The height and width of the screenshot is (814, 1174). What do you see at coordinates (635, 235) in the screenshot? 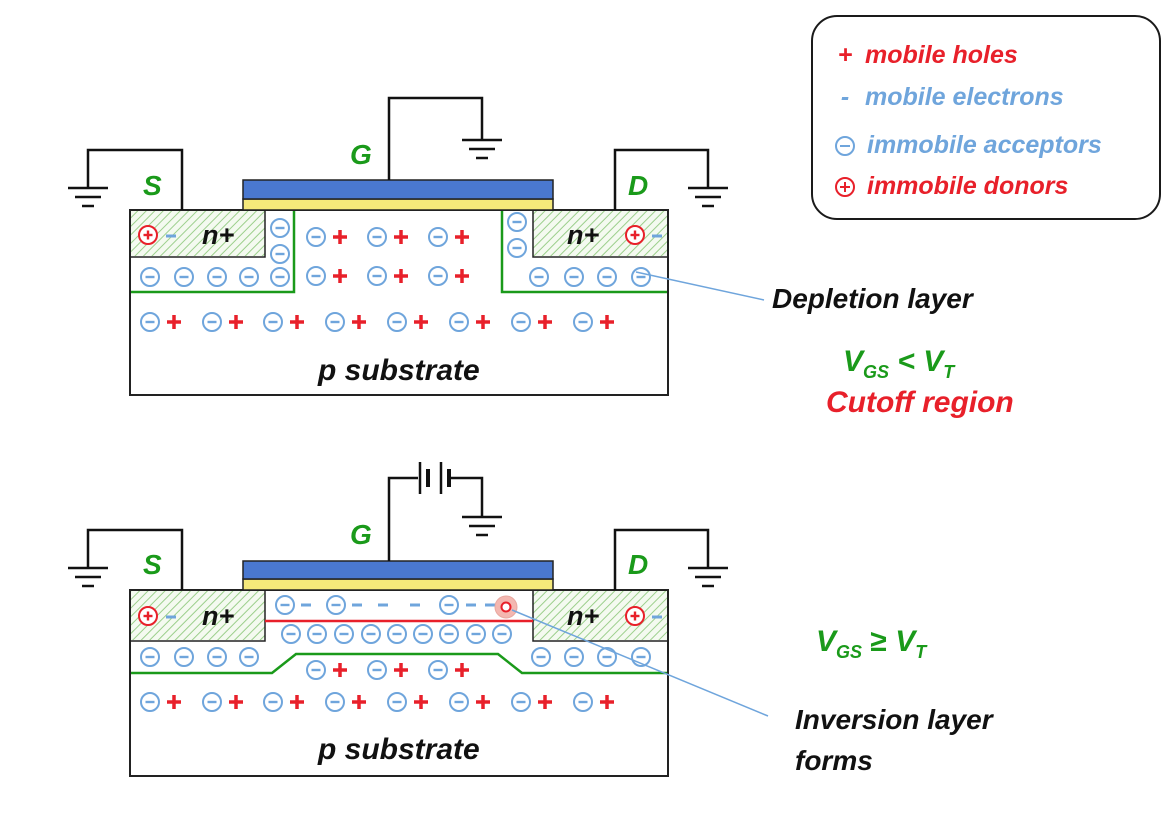
I see `top-donor-right` at bounding box center [635, 235].